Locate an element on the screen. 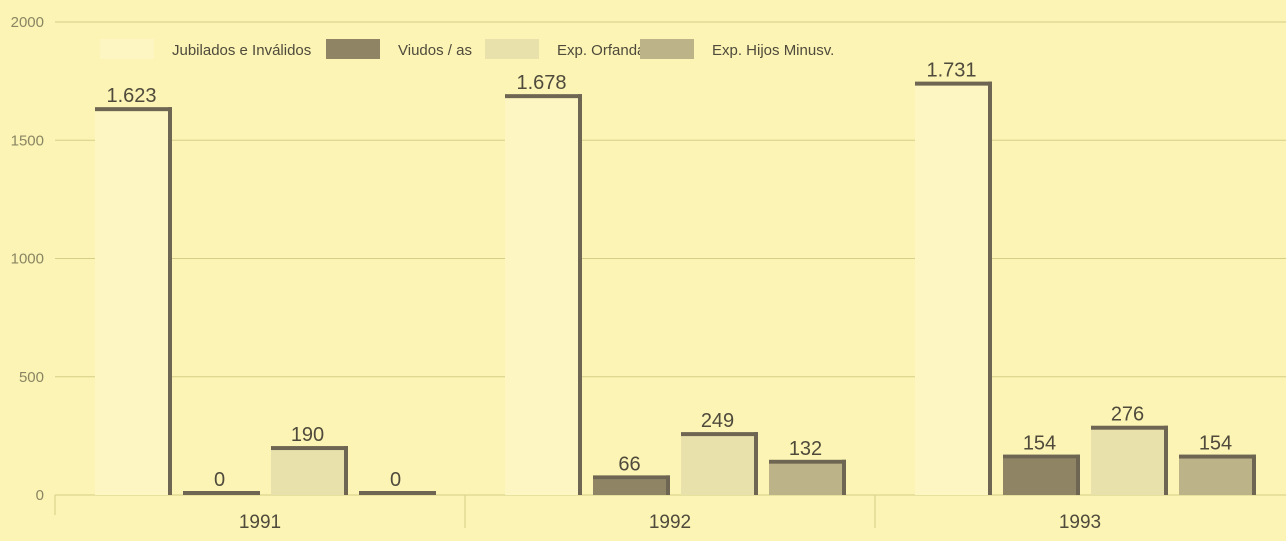 The height and width of the screenshot is (541, 1286). x-tick-label-1993: 1993 is located at coordinates (1080, 522).